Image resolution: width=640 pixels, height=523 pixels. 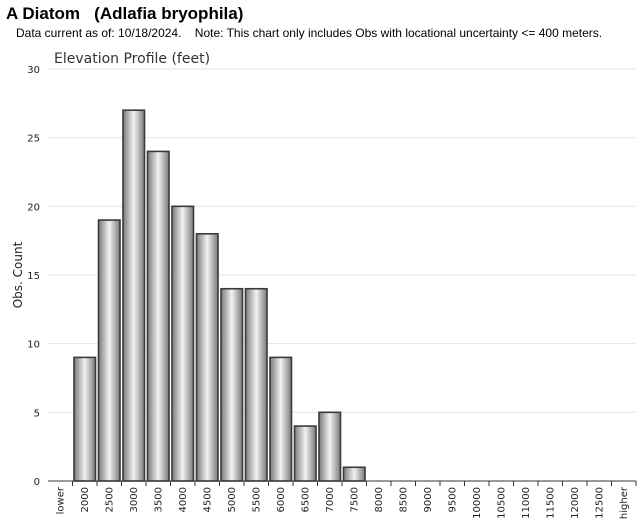 I want to click on x-tick-label: 2500, so click(x=109, y=499).